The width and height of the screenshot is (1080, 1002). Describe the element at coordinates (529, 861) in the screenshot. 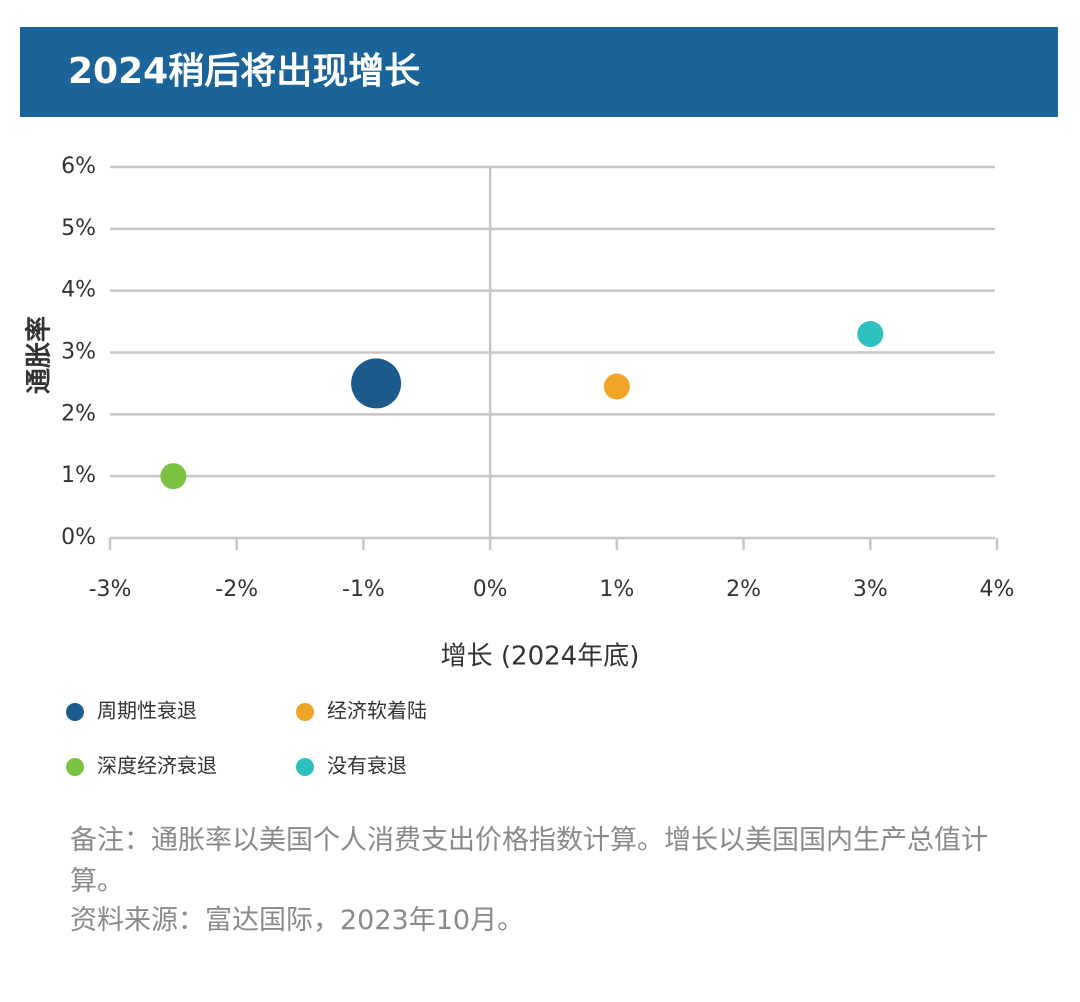

I see `note: 备注：通胀率以美国个人消费支出价格指数计算。增长以美国国内生产总值计算。` at that location.